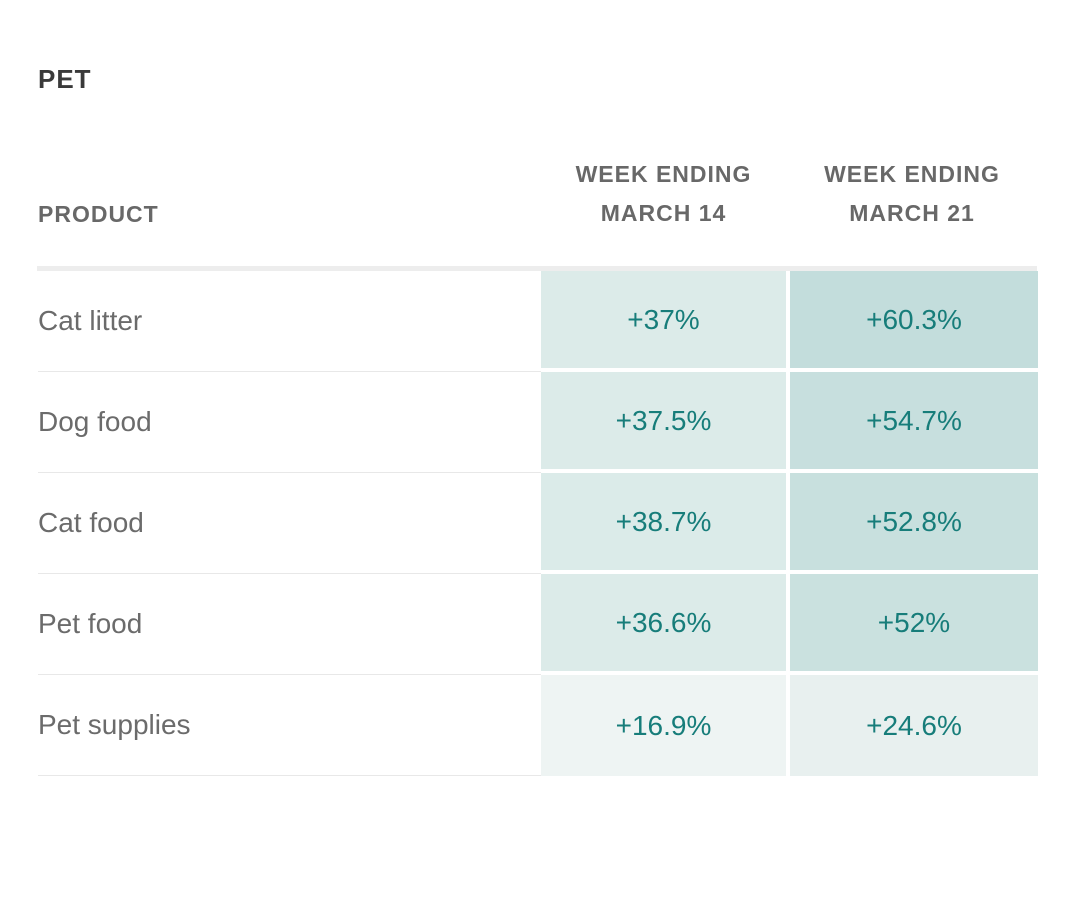  What do you see at coordinates (537, 268) in the screenshot?
I see `header-separator` at bounding box center [537, 268].